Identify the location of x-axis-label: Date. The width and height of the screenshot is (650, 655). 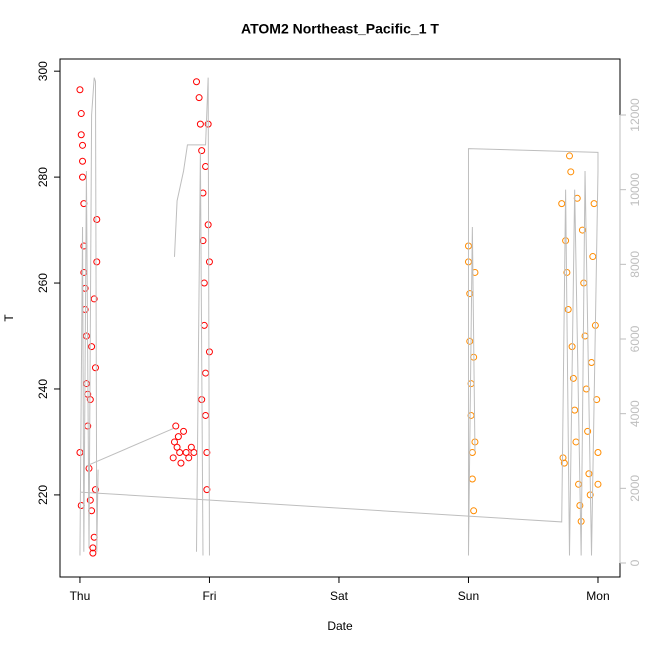
(340, 626).